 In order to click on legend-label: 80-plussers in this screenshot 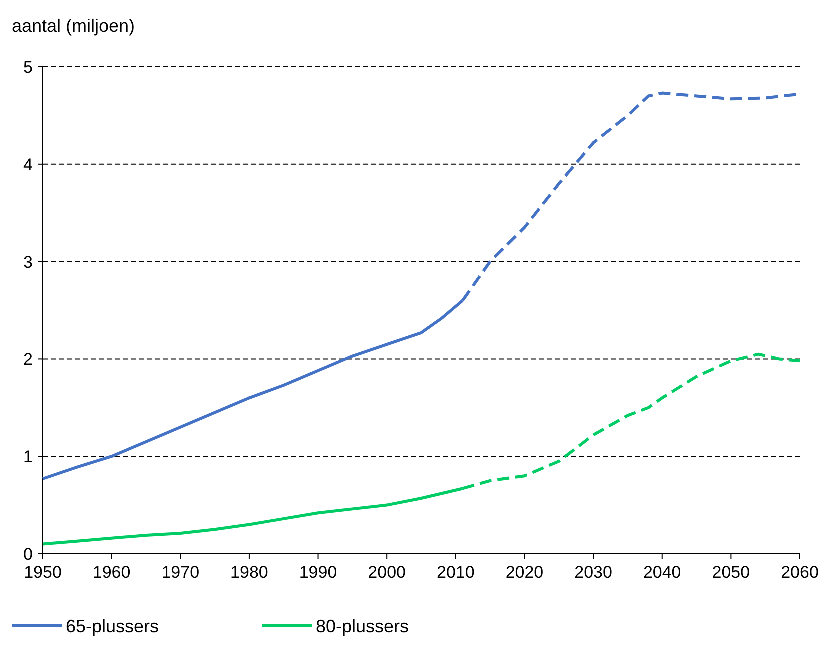, I will do `click(363, 626)`.